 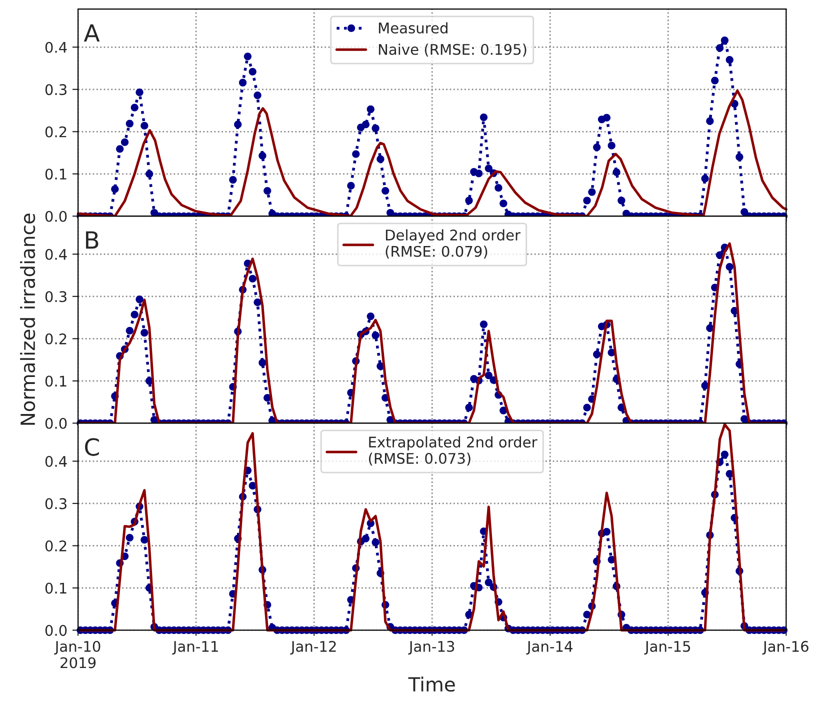 What do you see at coordinates (92, 240) in the screenshot?
I see `annotation: B` at bounding box center [92, 240].